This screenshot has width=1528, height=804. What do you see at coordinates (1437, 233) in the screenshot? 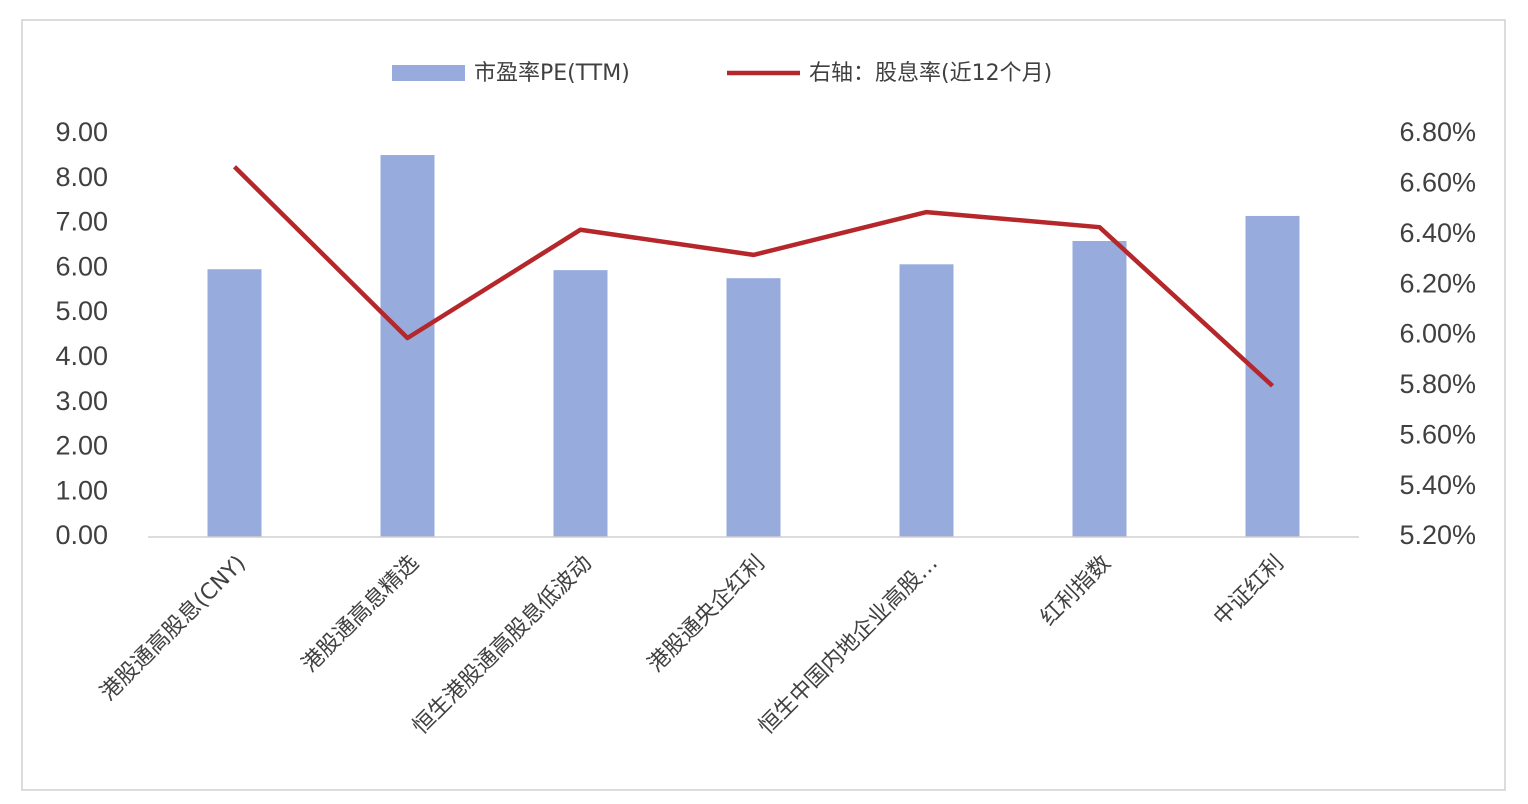
I see `y2-tick-label: 6.40%` at bounding box center [1437, 233].